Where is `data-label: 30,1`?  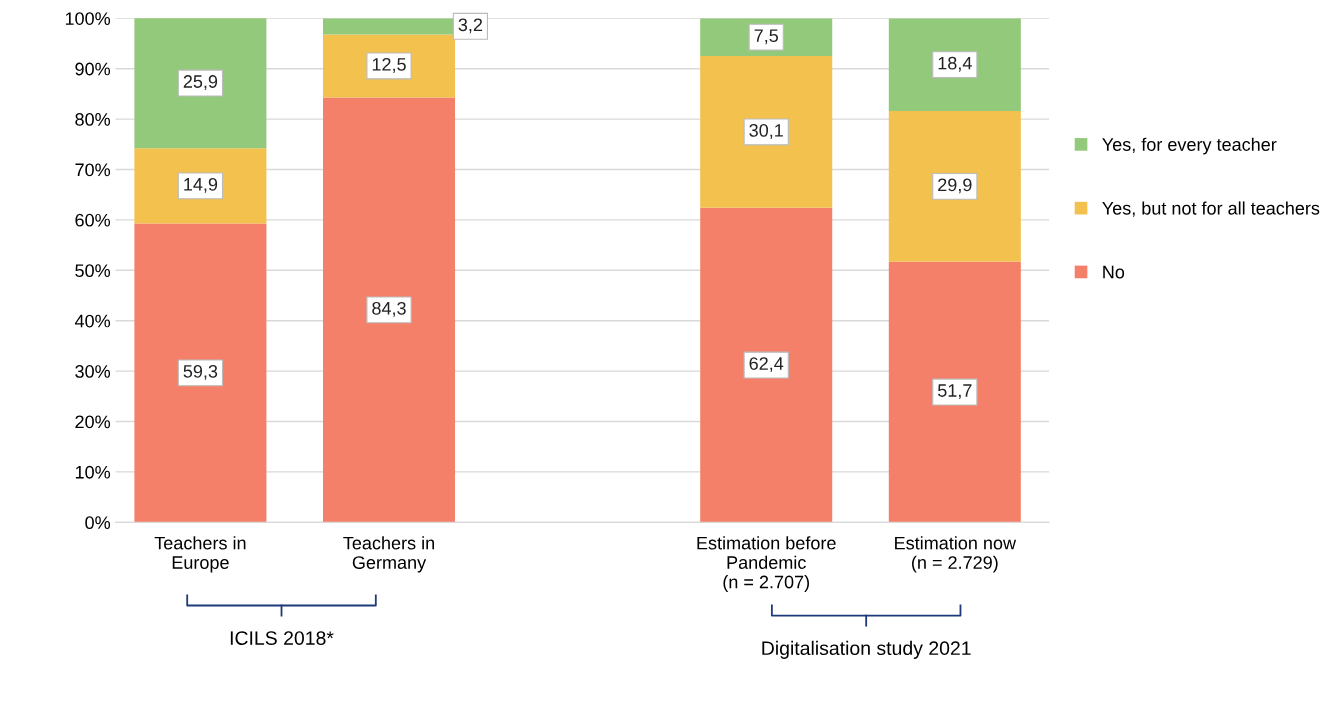
data-label: 30,1 is located at coordinates (766, 131).